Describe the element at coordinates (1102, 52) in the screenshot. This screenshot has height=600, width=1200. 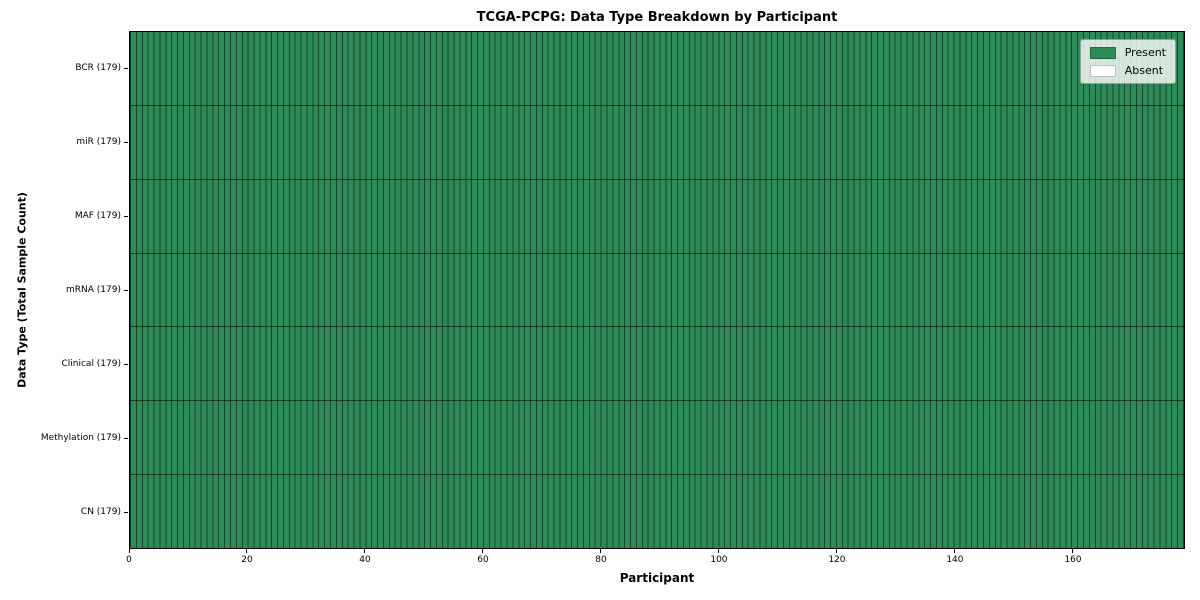
I see `legend-swatch-present` at that location.